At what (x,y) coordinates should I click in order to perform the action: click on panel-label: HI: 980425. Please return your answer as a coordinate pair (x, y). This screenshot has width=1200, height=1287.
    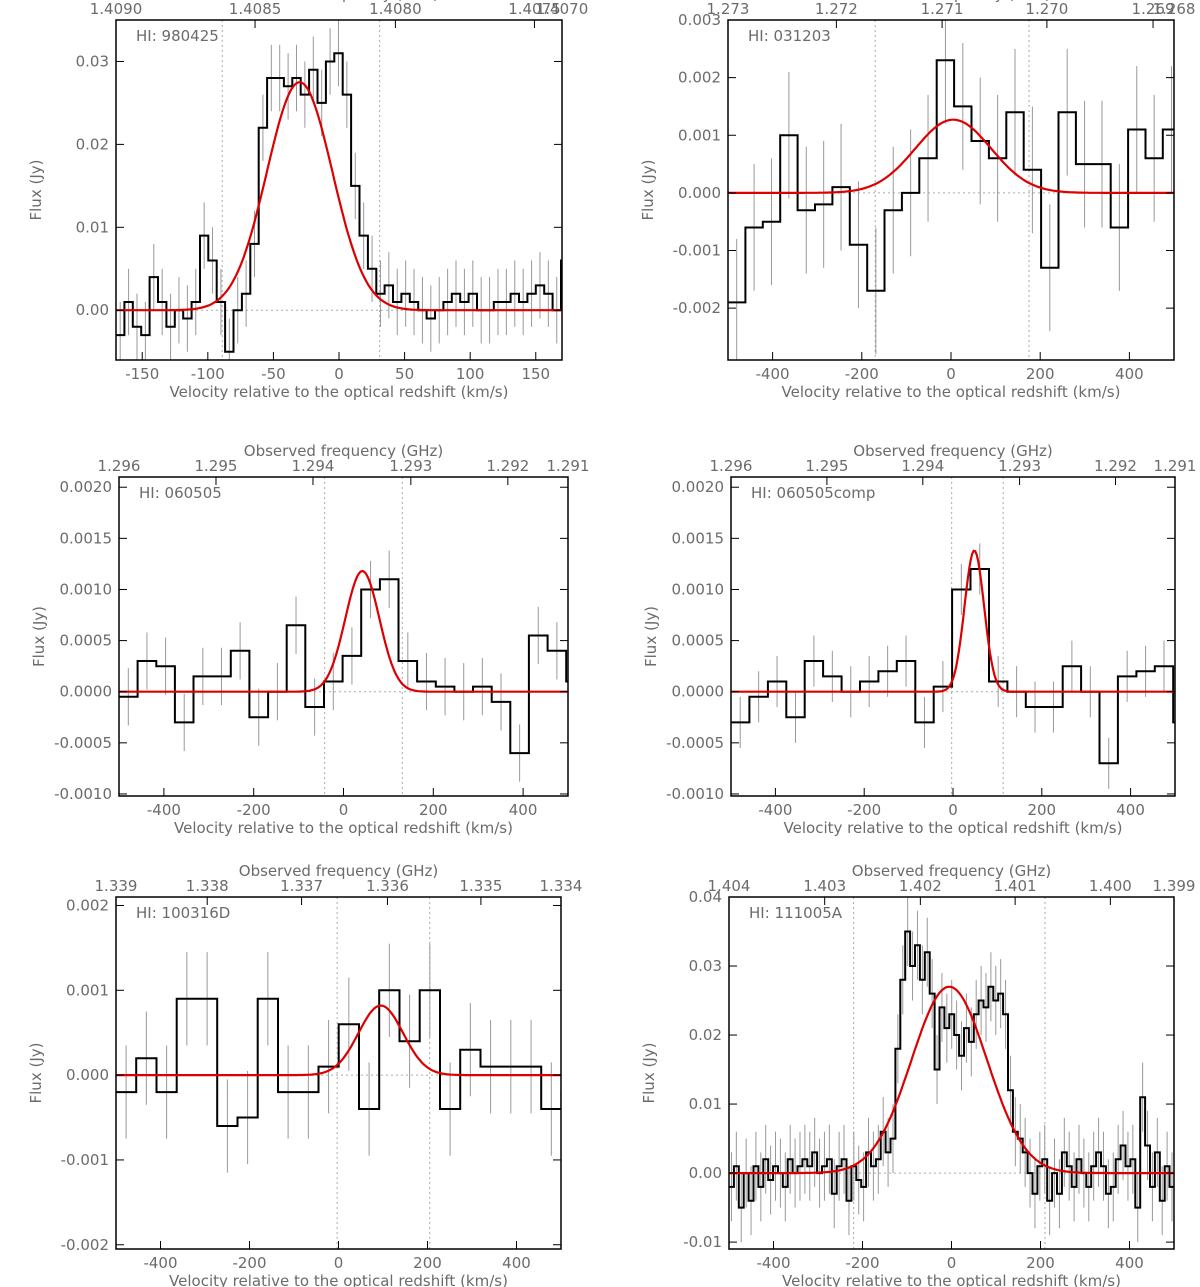
    Looking at the image, I should click on (177, 36).